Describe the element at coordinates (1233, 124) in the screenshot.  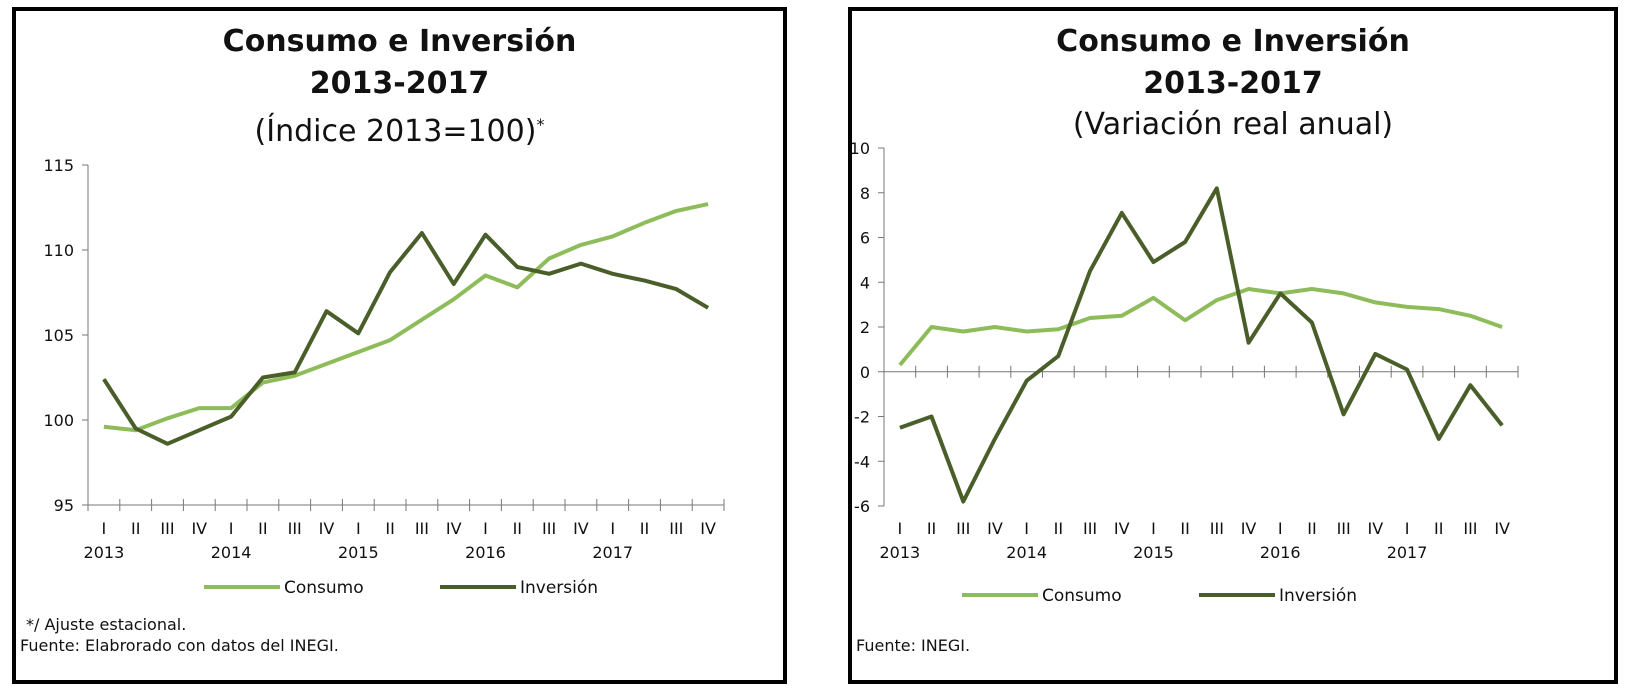
I see `chart-subtitle: (Variación real anual)` at that location.